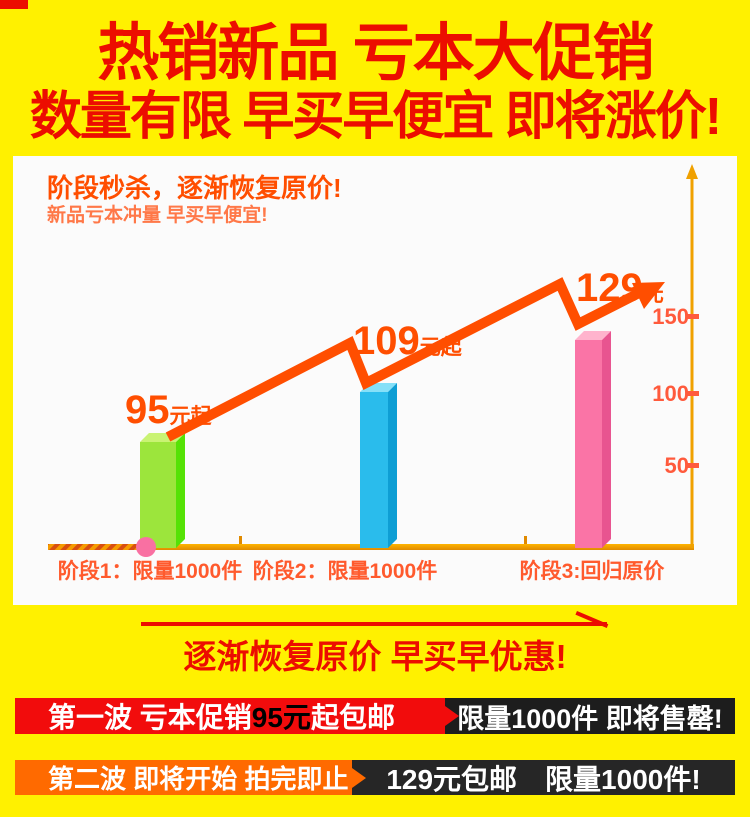  I want to click on banner-wave1-suffix: 起包邮, so click(352, 717).